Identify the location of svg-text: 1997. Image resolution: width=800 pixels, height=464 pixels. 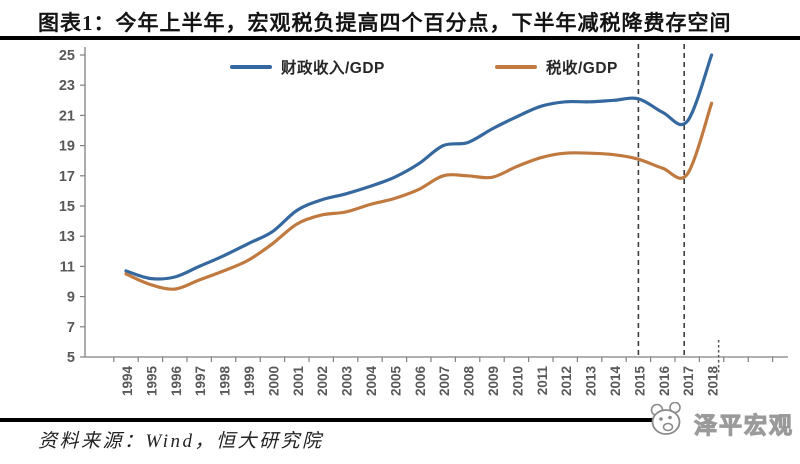
(200, 381).